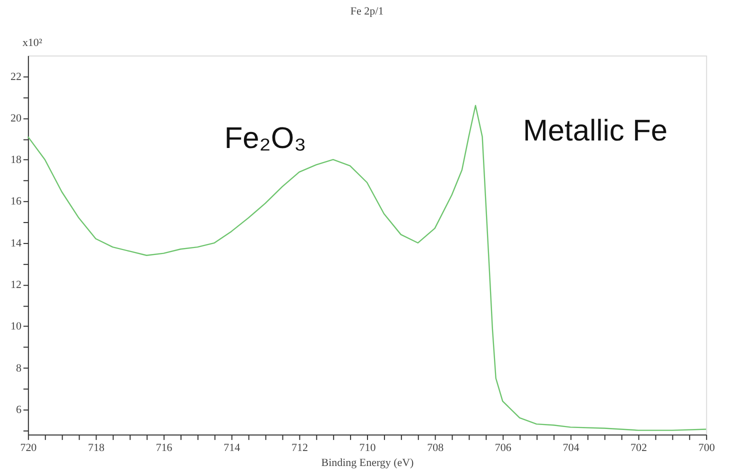 This screenshot has height=474, width=740. Describe the element at coordinates (16, 76) in the screenshot. I see `y-tick-label: 22` at that location.